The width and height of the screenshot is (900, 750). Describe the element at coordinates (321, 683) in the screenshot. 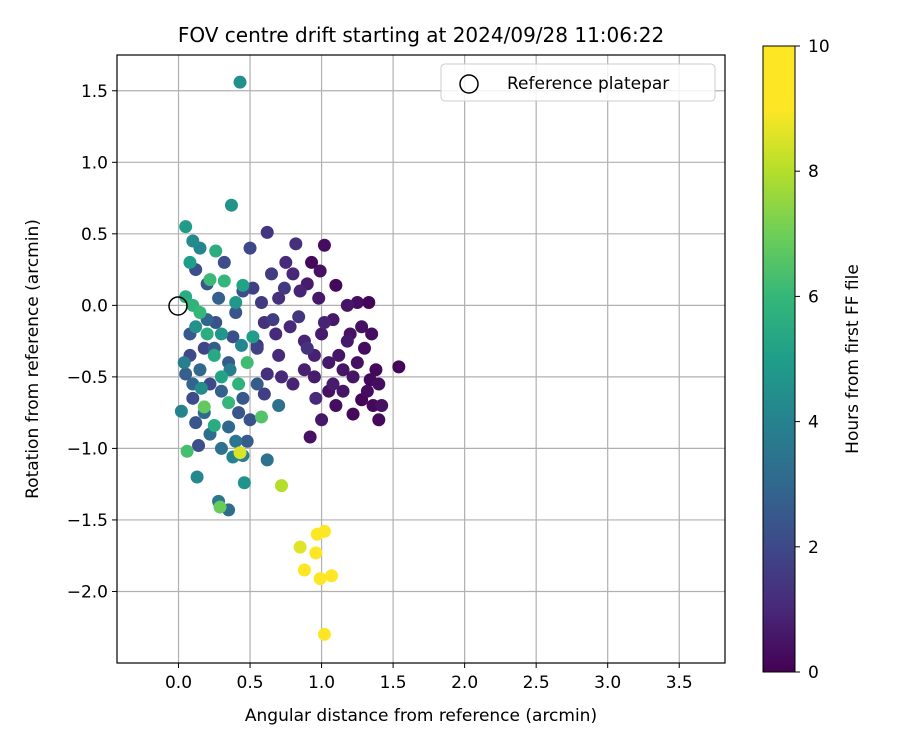

I see `x-tick-label: 1.0` at that location.